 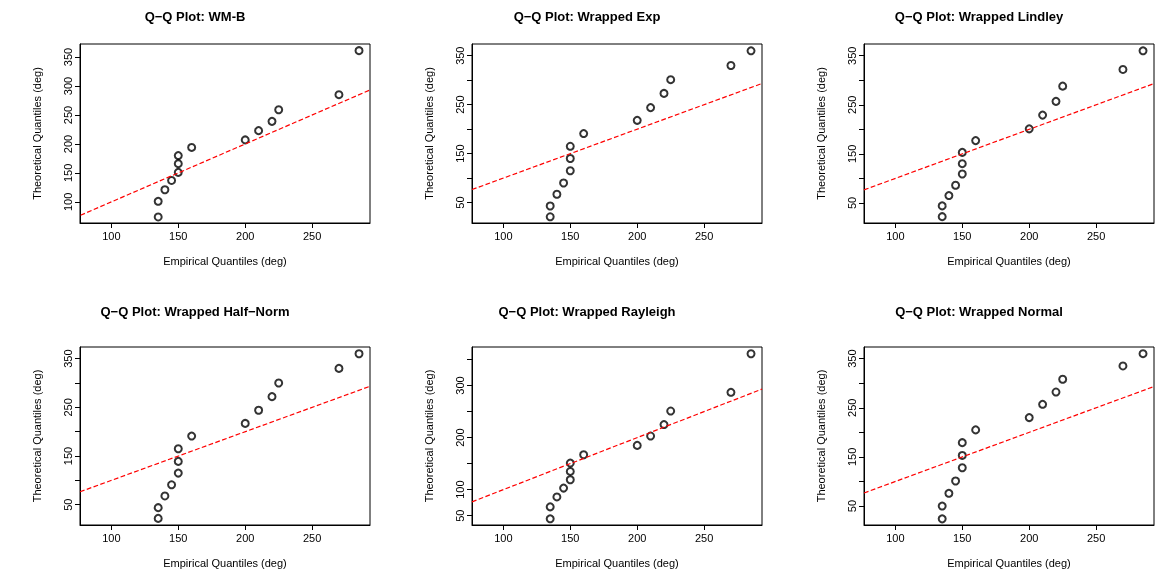 I want to click on chart-title: Q−Q Plot: Wrapped Normal, so click(x=979, y=311).